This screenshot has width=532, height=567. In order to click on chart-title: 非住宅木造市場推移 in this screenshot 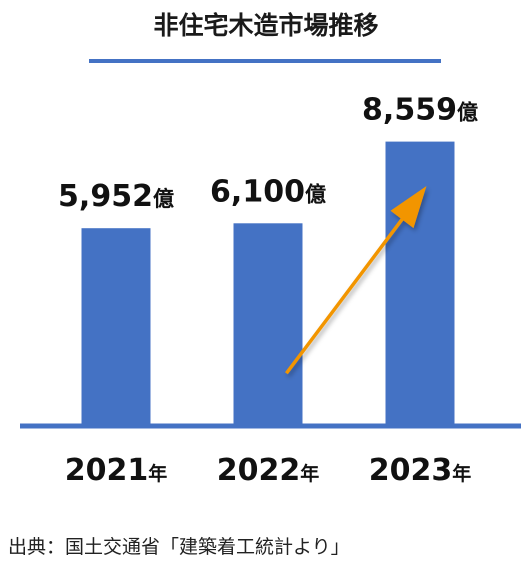, I will do `click(265, 25)`.